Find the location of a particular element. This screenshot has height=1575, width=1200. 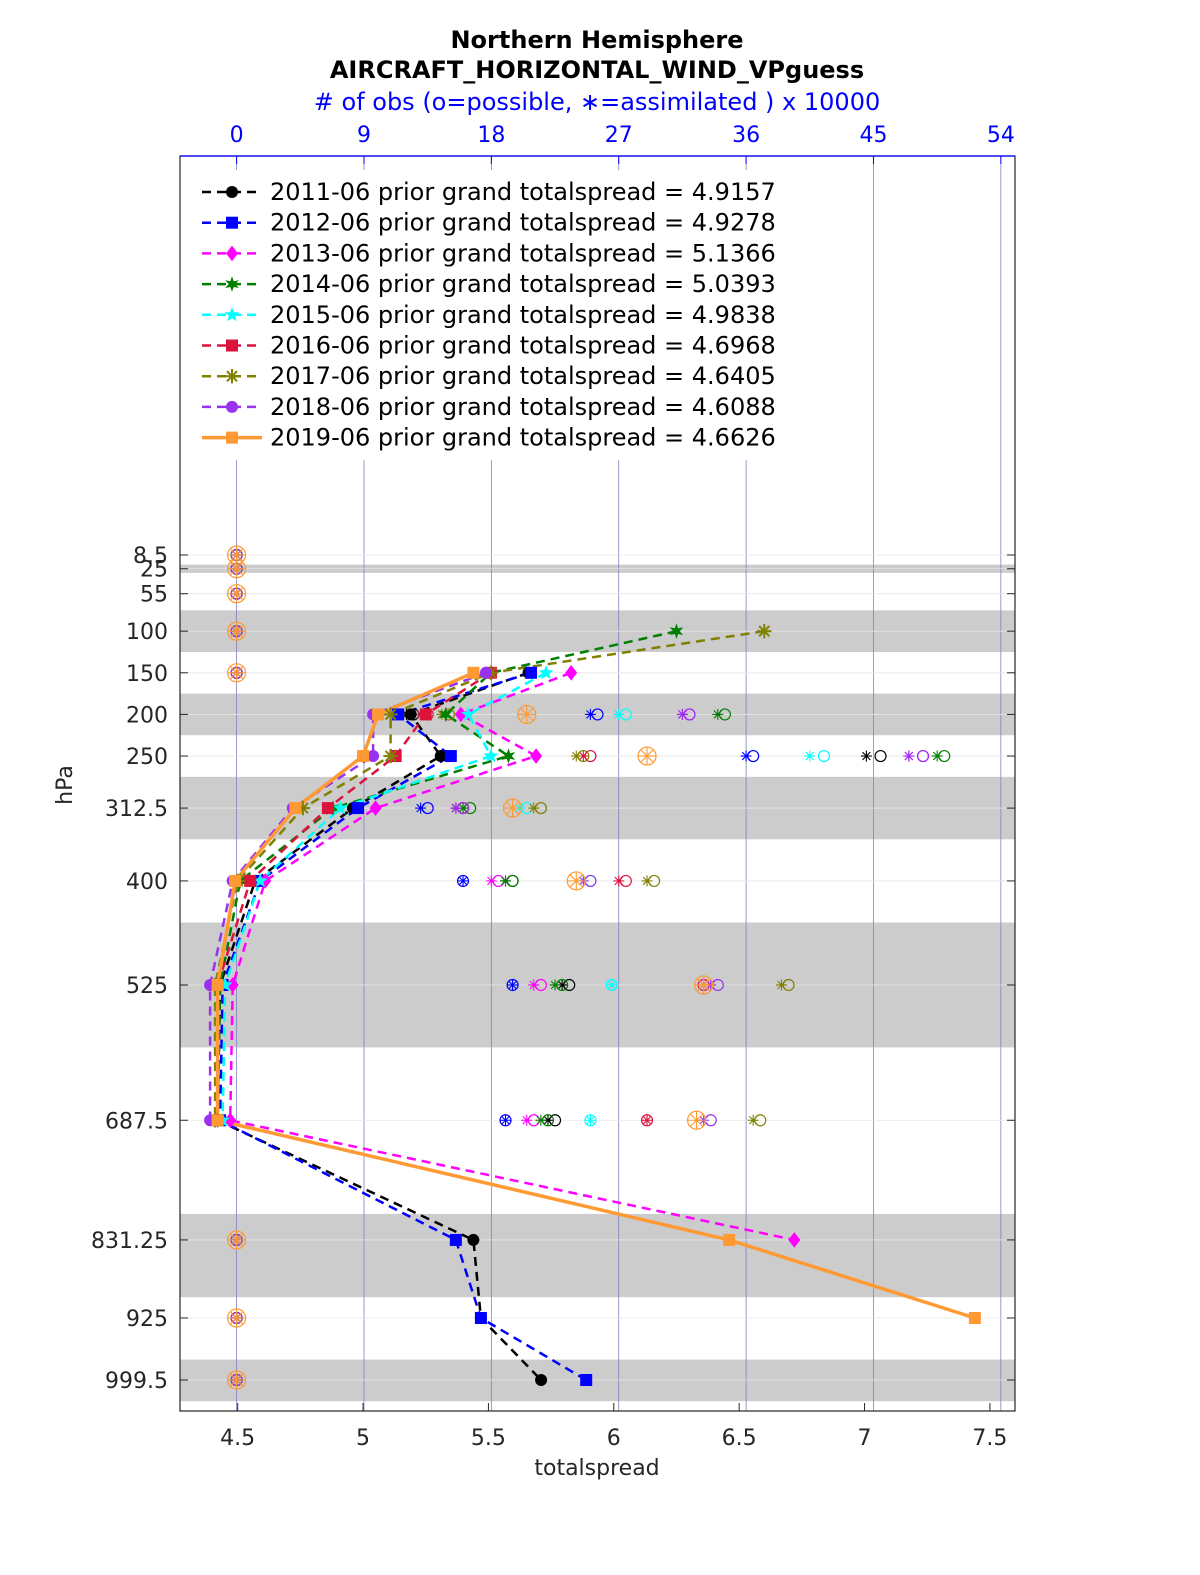

top-tick-label: 0 is located at coordinates (237, 135).